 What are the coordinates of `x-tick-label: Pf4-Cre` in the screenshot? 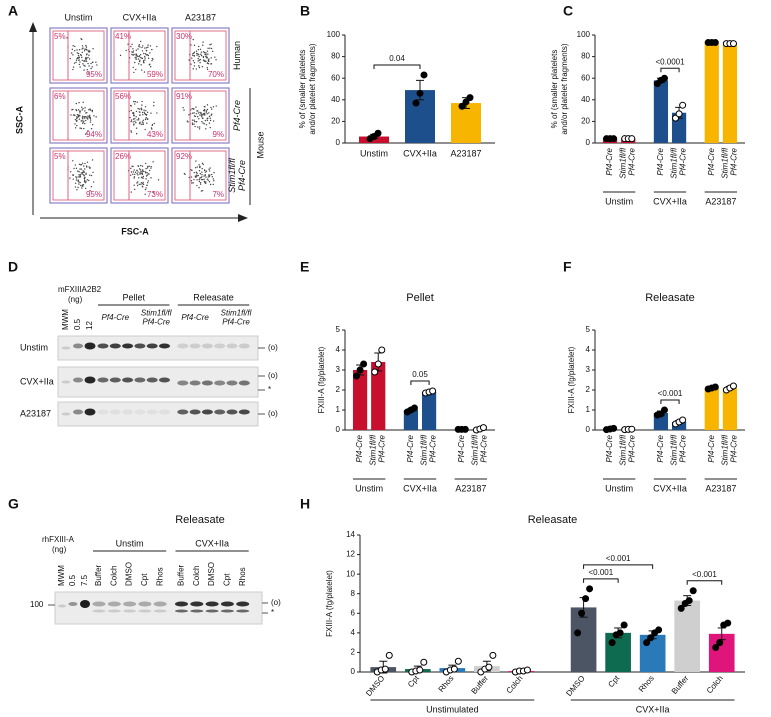 It's located at (609, 448).